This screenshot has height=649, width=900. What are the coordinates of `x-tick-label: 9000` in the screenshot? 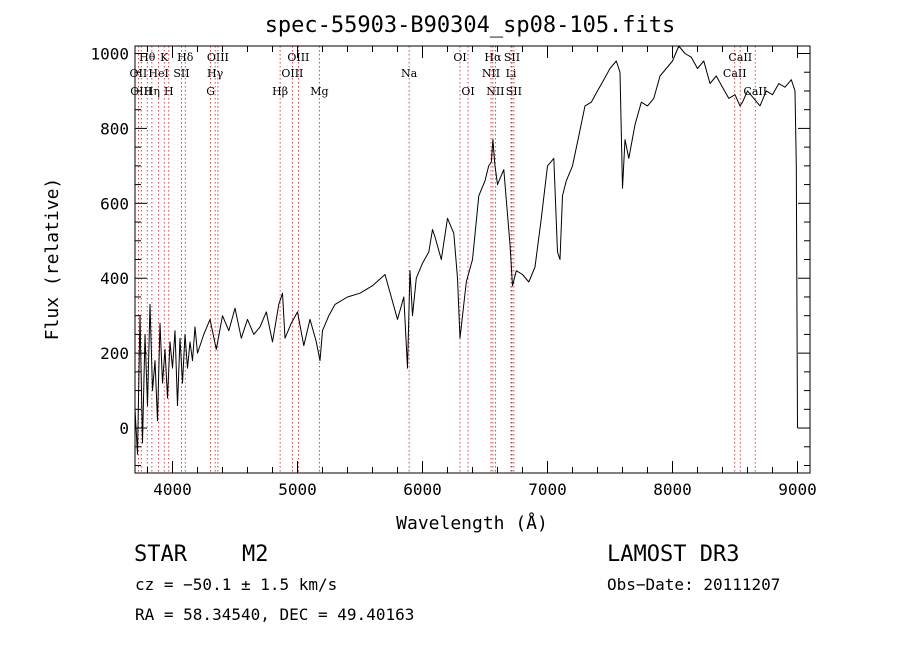 It's located at (797, 489).